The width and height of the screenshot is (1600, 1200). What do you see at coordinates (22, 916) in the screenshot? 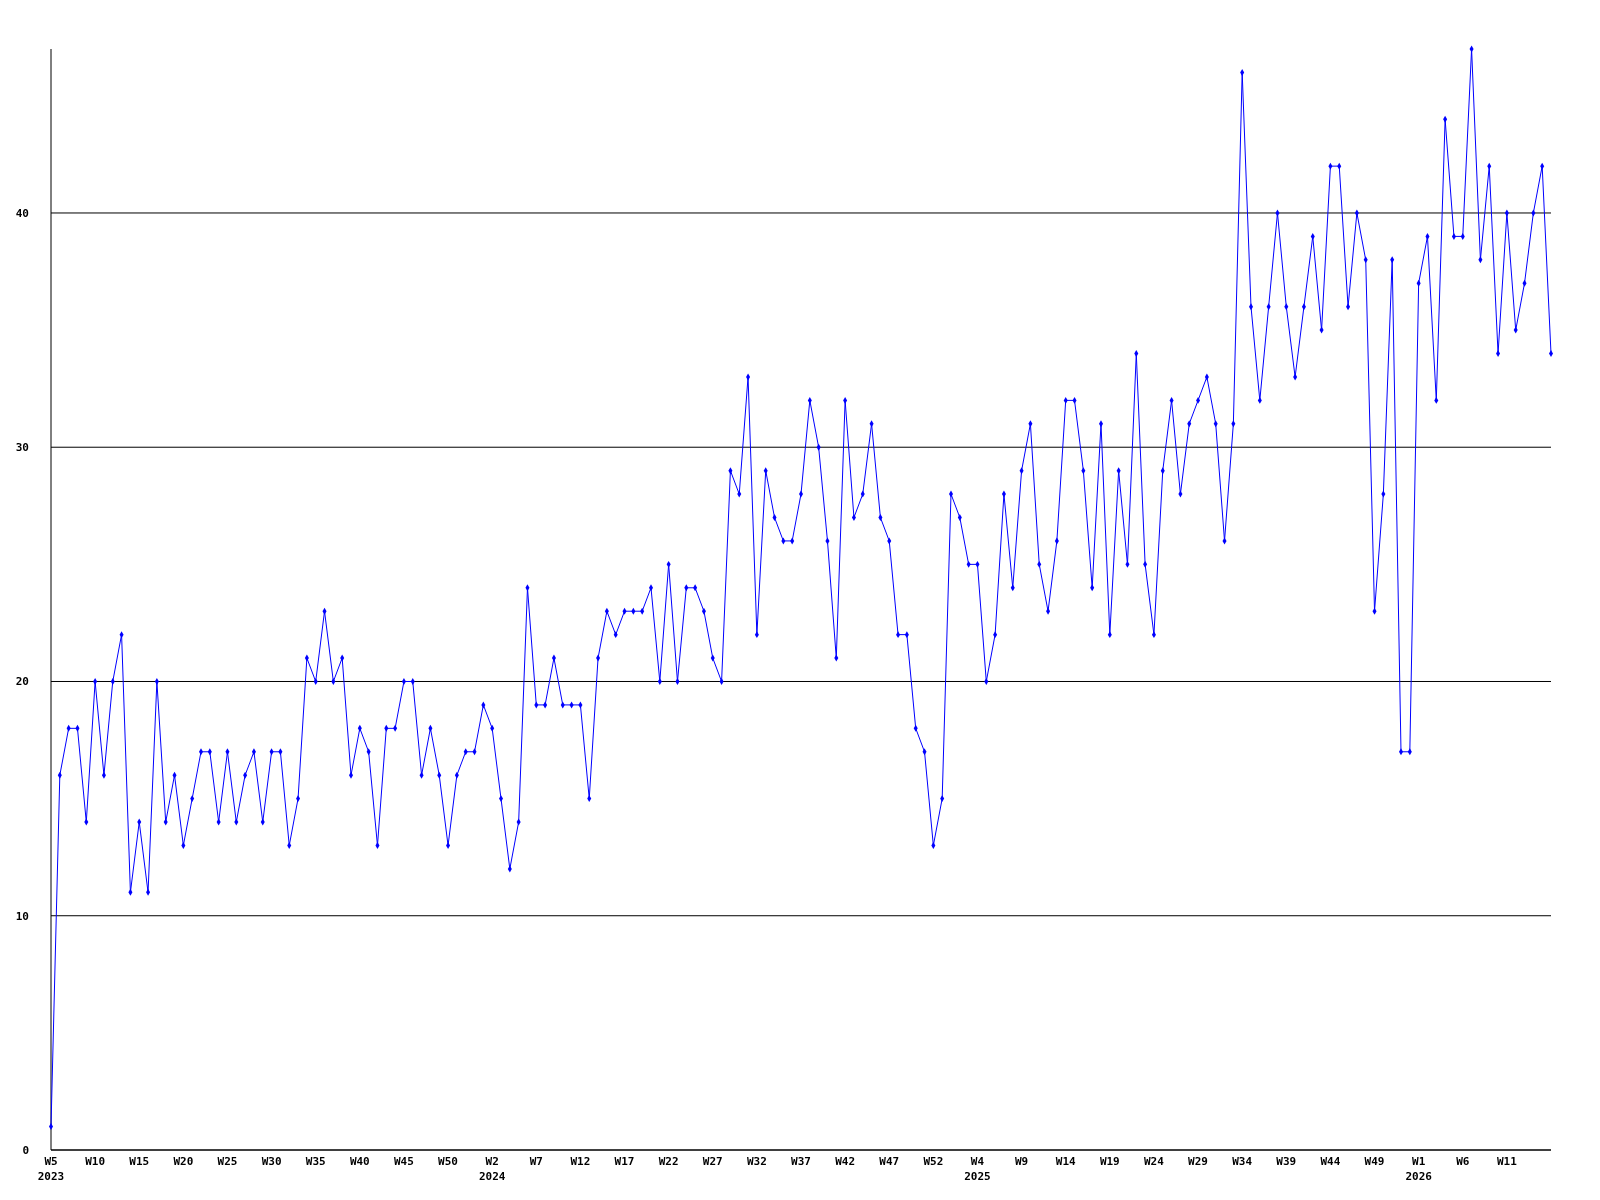
I see `y-tick-label: 10` at bounding box center [22, 916].